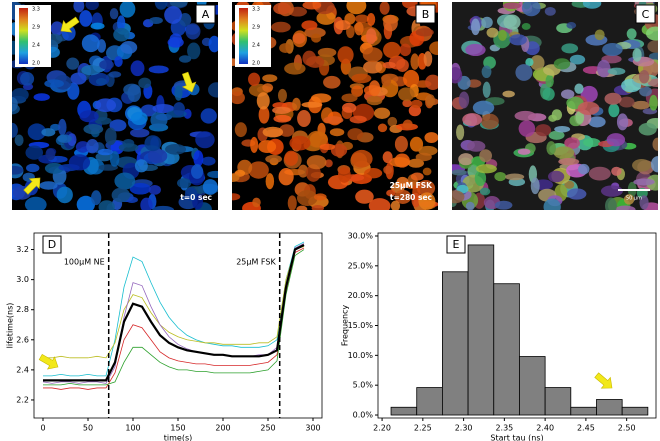  What do you see at coordinates (345, 326) in the screenshot?
I see `y-axis-label: Frequency` at bounding box center [345, 326].